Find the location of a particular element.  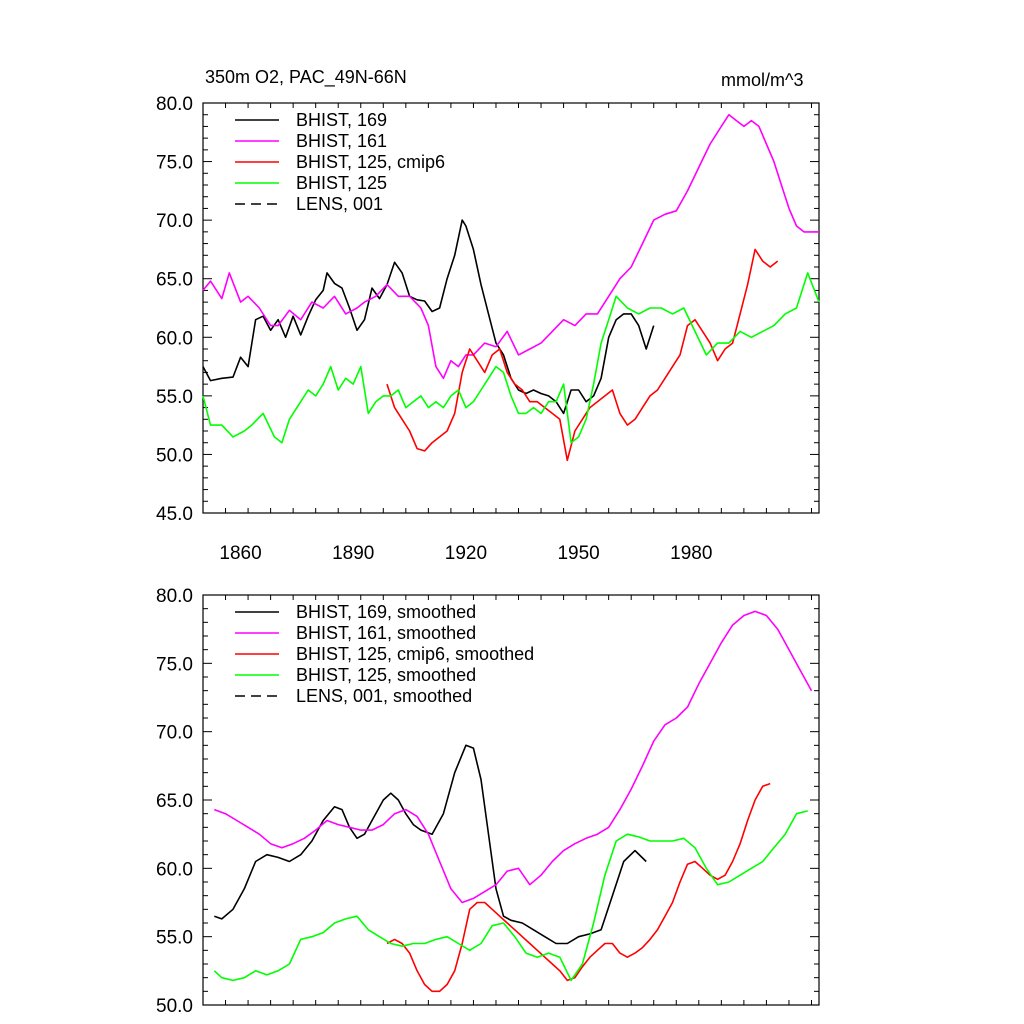

x-tick-label: 1890 is located at coordinates (353, 553).